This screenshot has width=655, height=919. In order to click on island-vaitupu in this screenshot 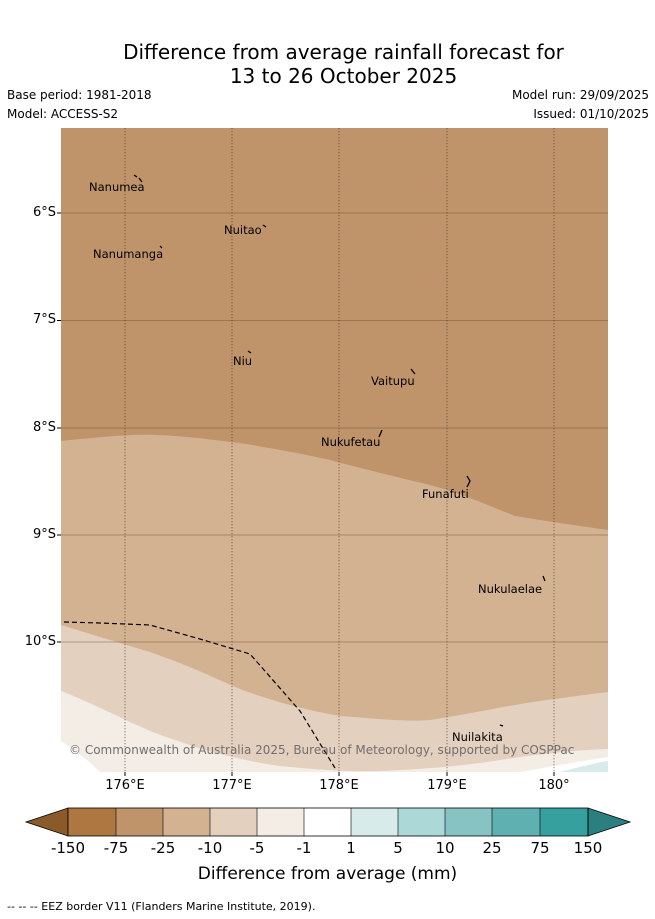, I will do `click(413, 371)`.